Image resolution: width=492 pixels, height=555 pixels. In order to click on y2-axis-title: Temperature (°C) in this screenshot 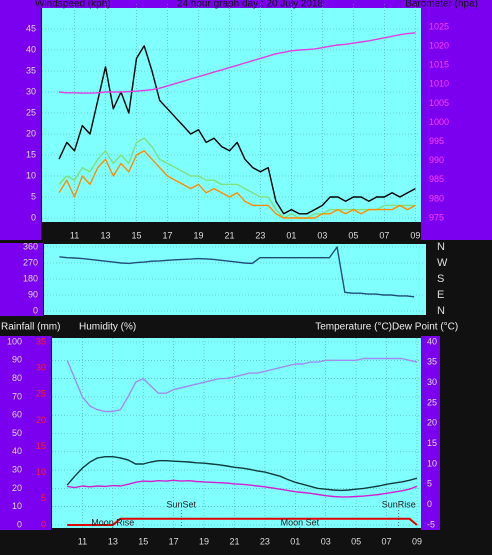, I will do `click(353, 327)`.